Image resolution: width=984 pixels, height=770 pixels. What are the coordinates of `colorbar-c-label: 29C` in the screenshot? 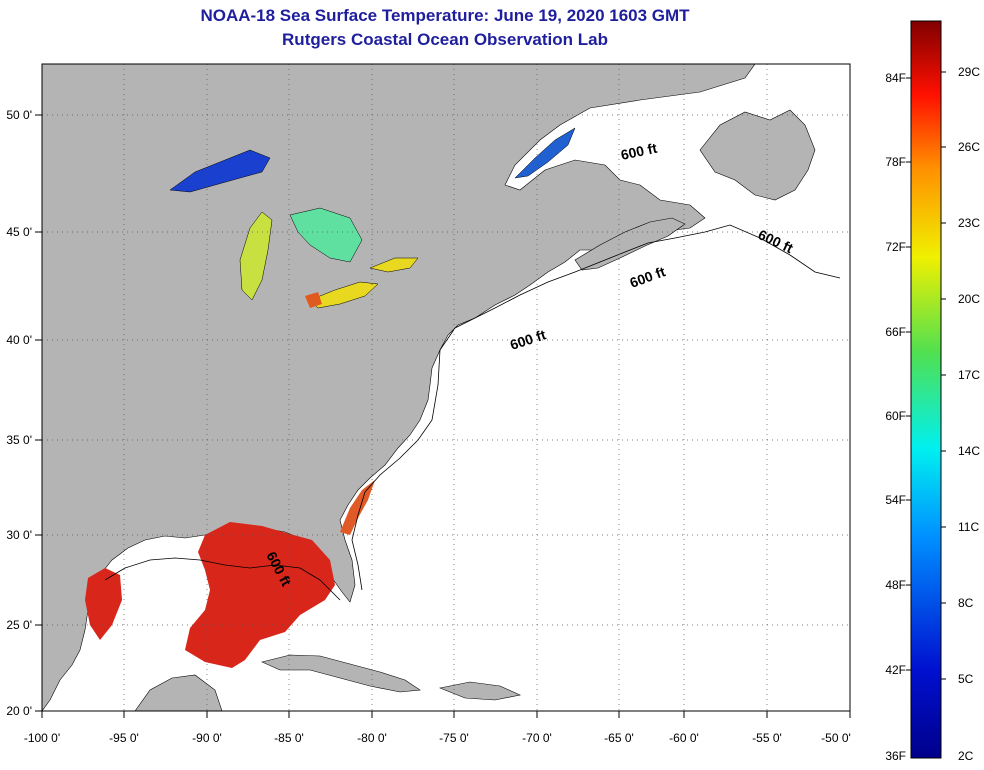 It's located at (969, 72).